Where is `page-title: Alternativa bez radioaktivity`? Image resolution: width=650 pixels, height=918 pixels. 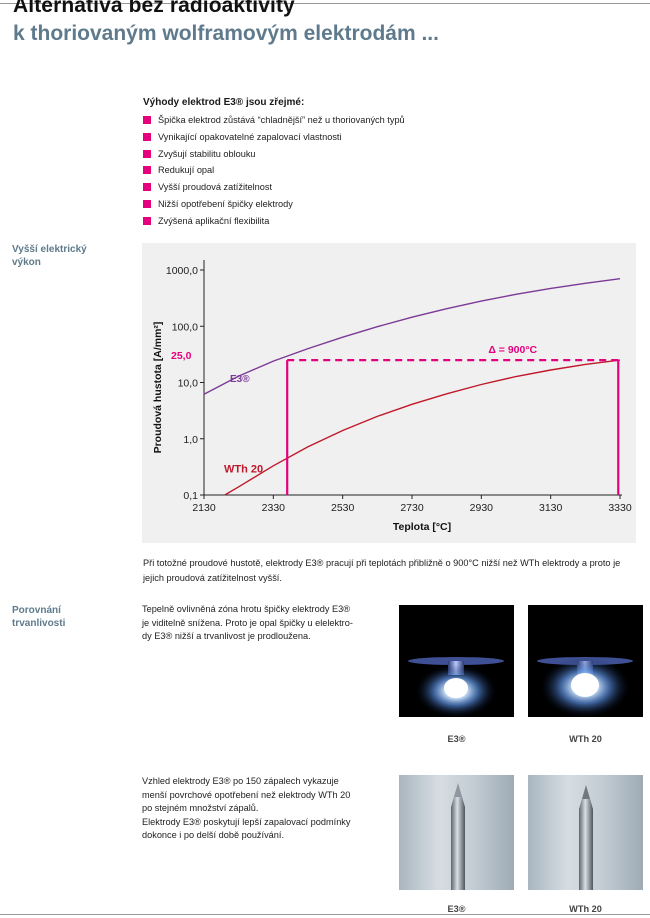
page-title: Alternativa bez radioaktivity is located at coordinates (154, 8).